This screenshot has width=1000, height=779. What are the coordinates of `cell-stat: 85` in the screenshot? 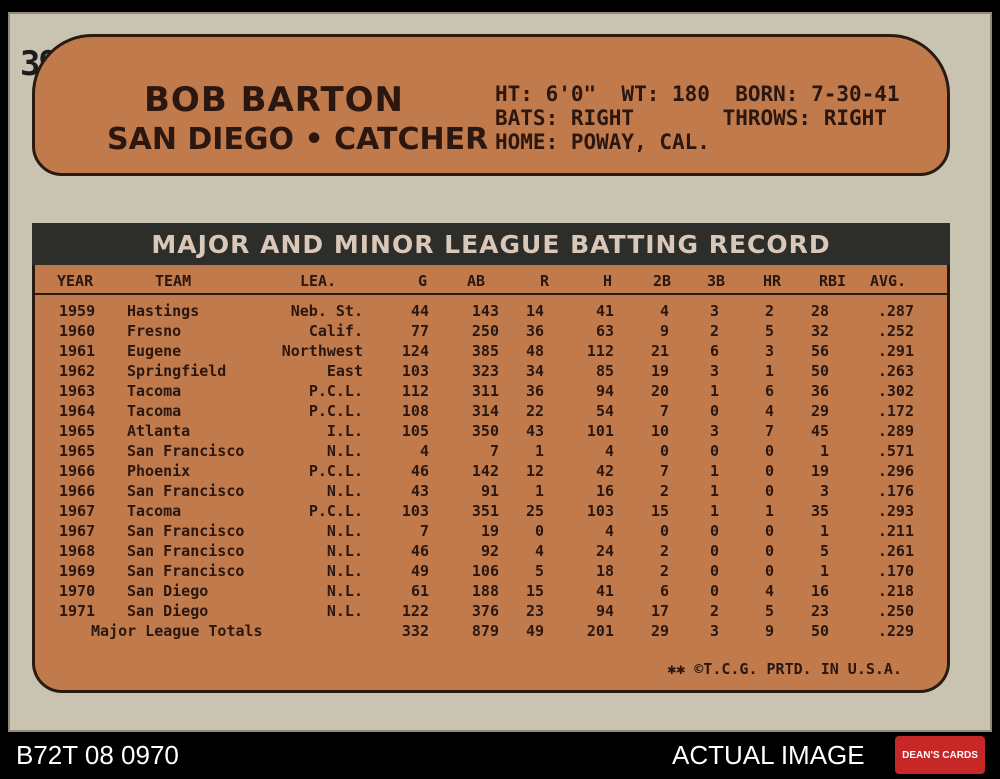 It's located at (604, 371).